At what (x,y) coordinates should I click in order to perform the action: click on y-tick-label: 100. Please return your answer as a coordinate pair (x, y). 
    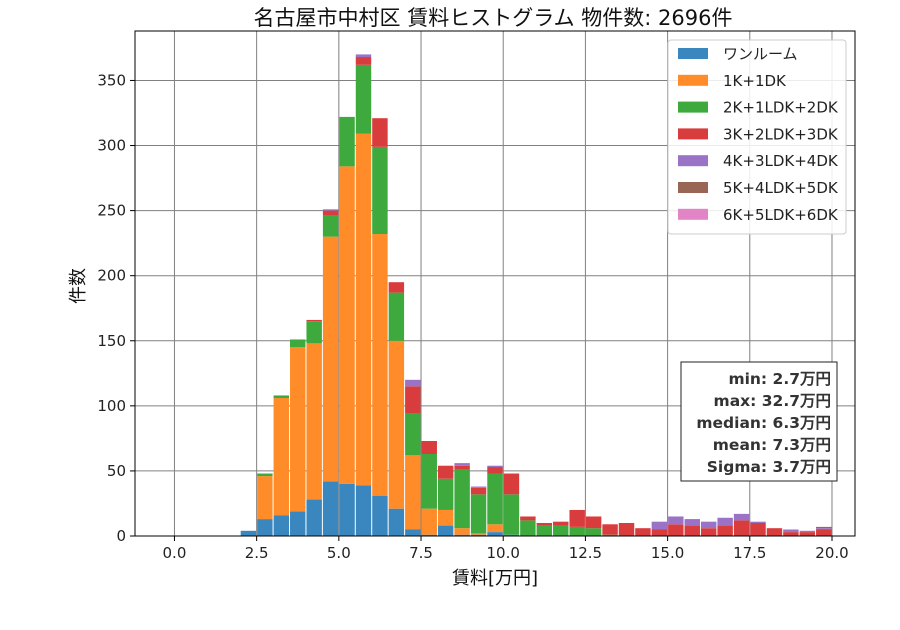
    Looking at the image, I should click on (111, 406).